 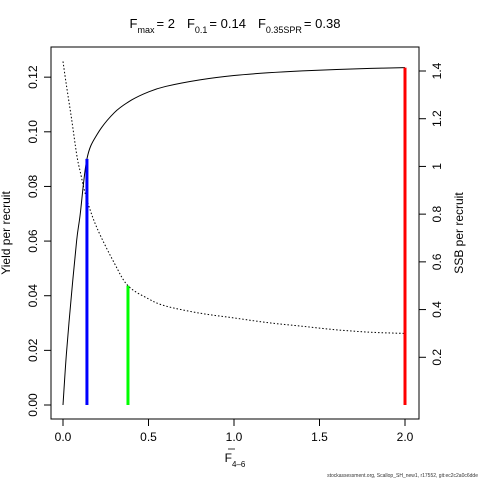 I want to click on x-tick-label-4: 2.0, so click(x=405, y=437).